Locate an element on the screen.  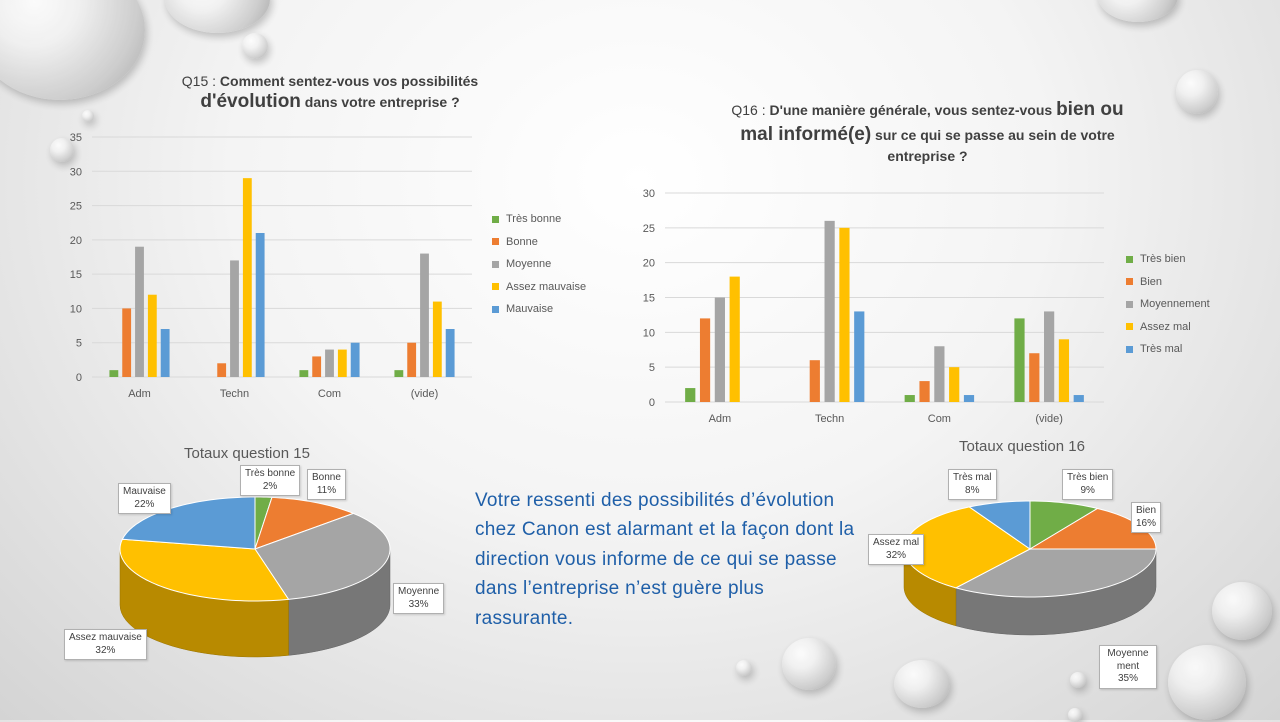
pie15-title: Totaux question 15 is located at coordinates (247, 453).